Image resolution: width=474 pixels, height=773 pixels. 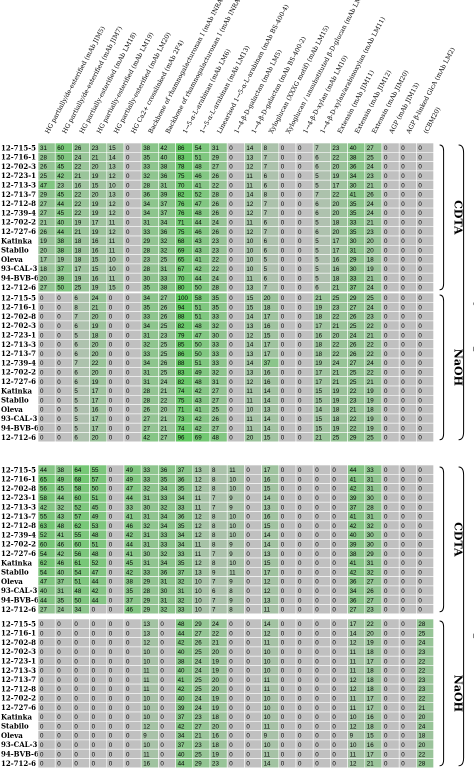 What do you see at coordinates (95, 479) in the screenshot?
I see `cell-value: 57` at bounding box center [95, 479].